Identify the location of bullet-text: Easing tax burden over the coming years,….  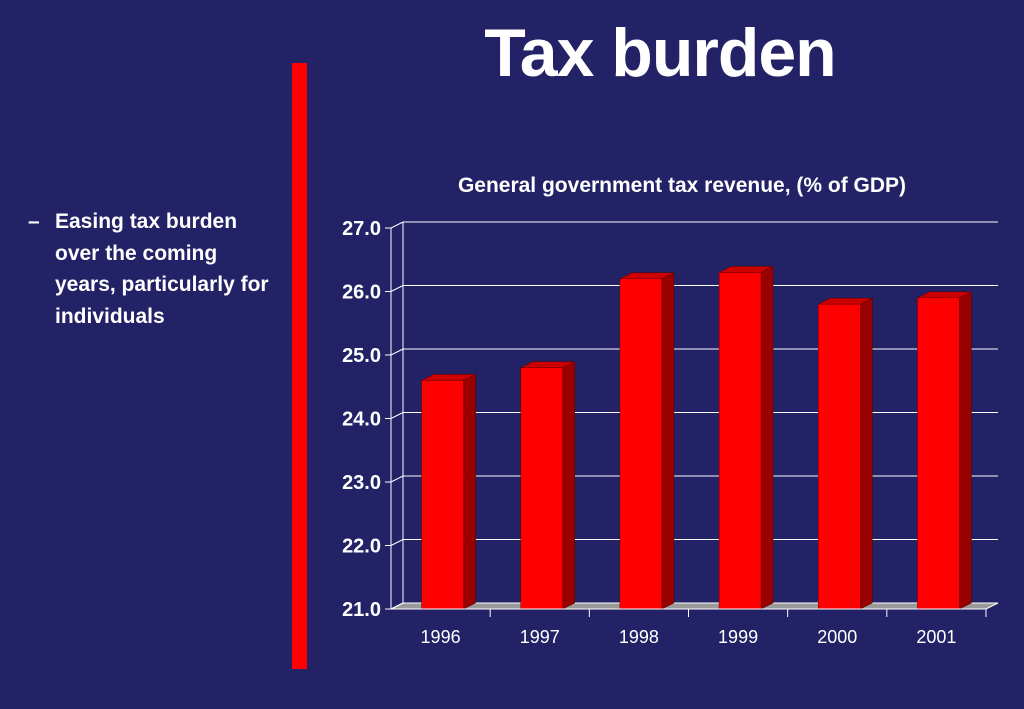
(162, 269).